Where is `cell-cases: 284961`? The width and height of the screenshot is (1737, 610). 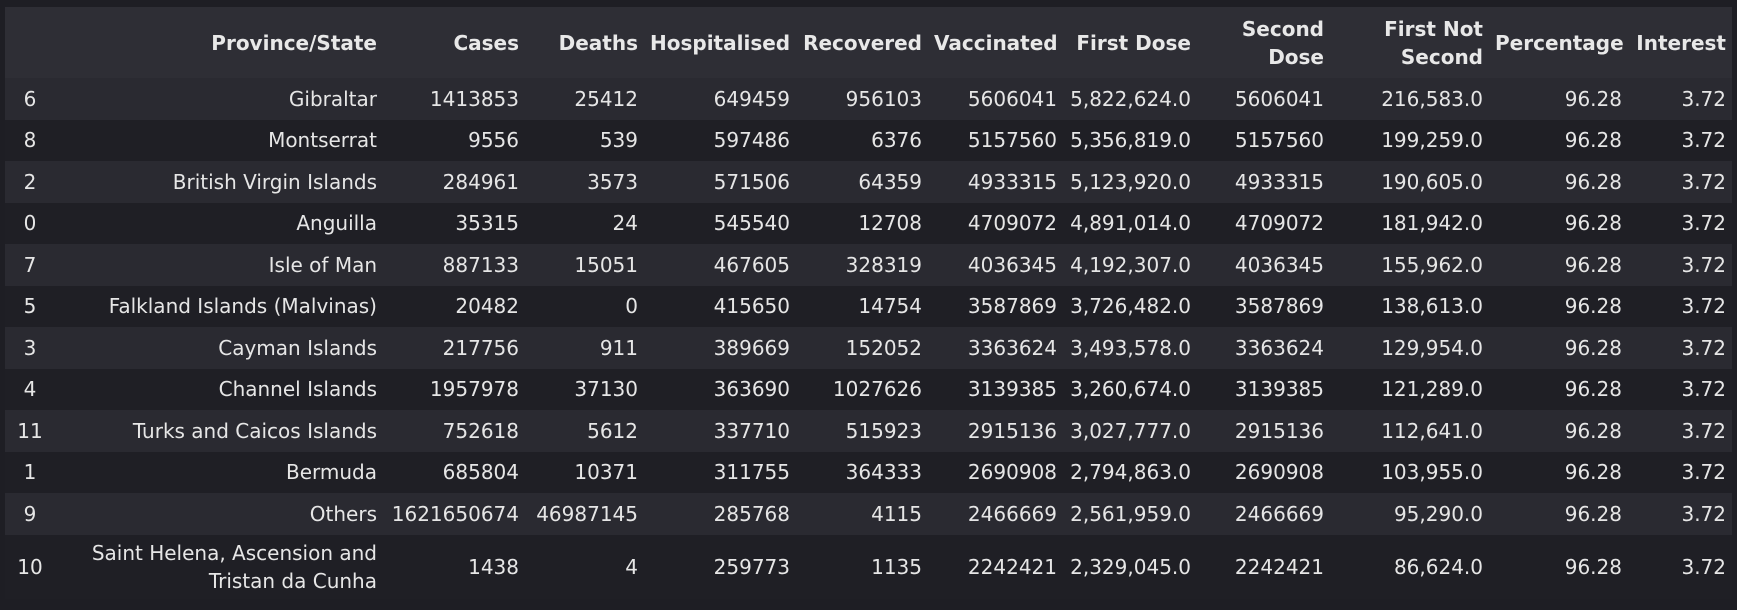 cell-cases: 284961 is located at coordinates (480, 181).